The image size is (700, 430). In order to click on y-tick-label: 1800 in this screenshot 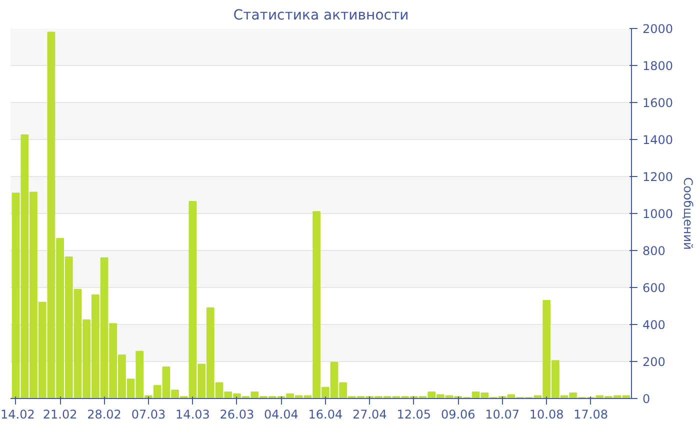, I will do `click(658, 66)`.